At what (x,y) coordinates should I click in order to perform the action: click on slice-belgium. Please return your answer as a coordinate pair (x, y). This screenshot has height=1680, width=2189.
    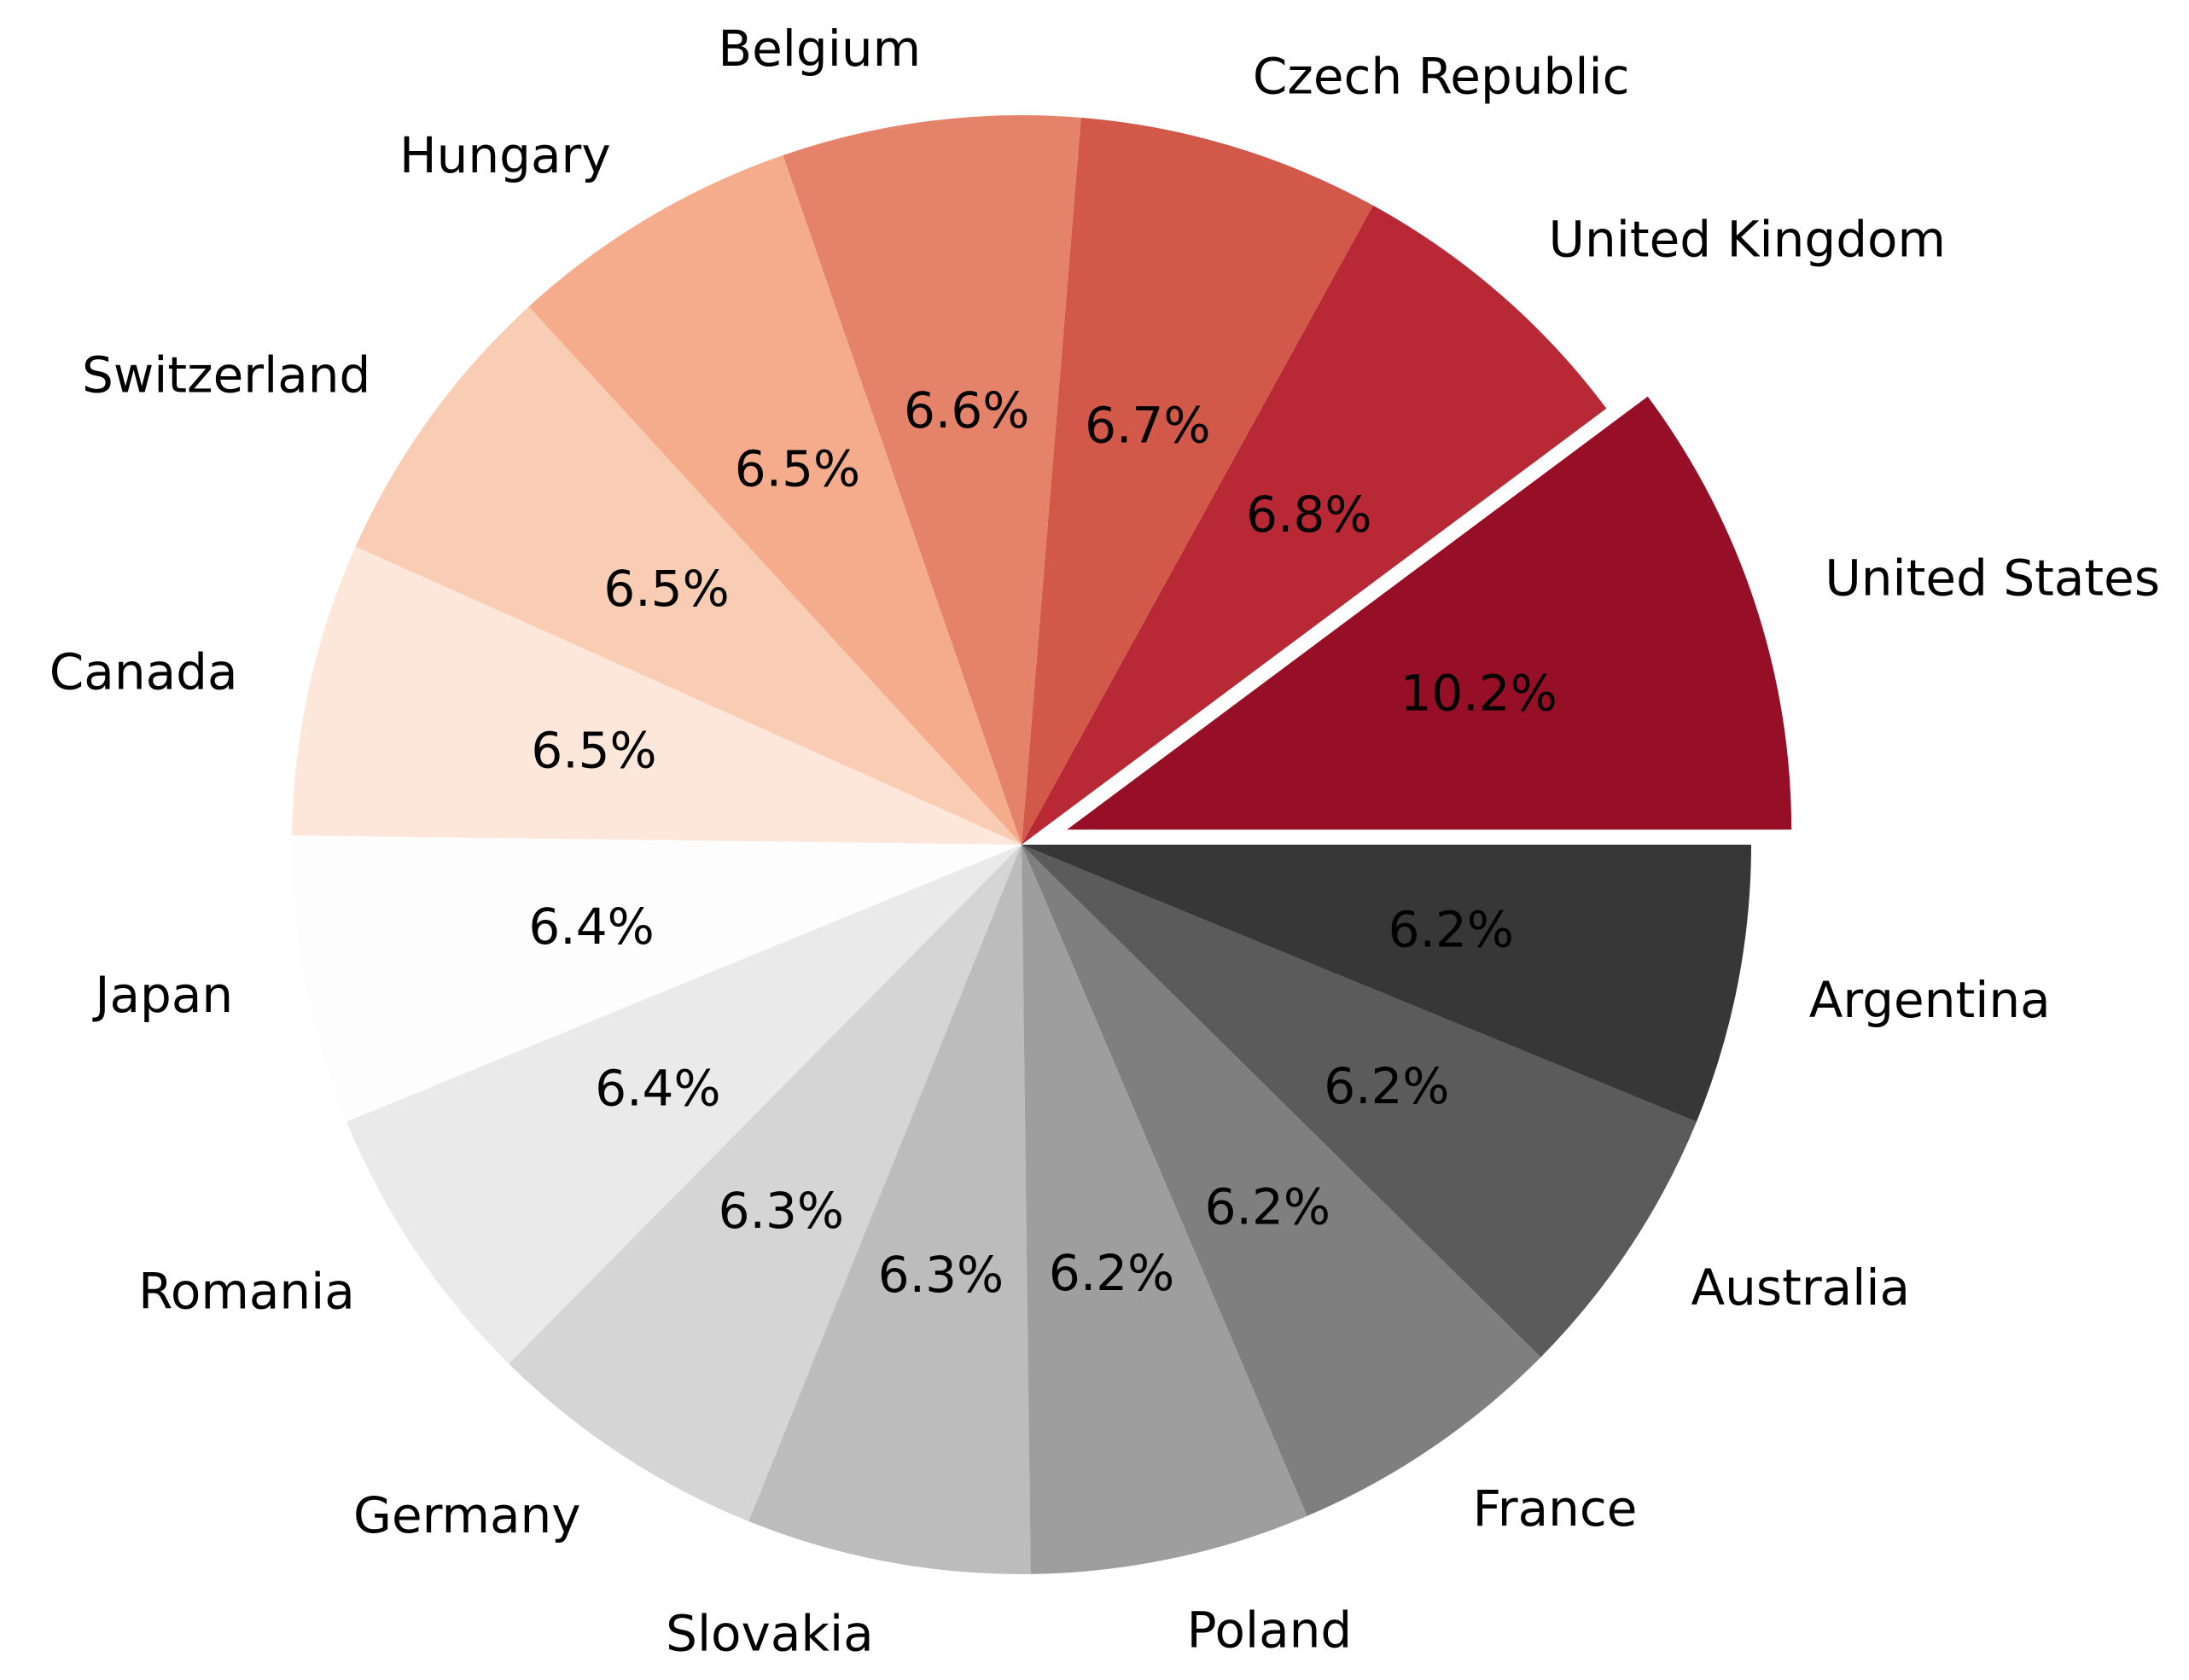
    Looking at the image, I should click on (932, 480).